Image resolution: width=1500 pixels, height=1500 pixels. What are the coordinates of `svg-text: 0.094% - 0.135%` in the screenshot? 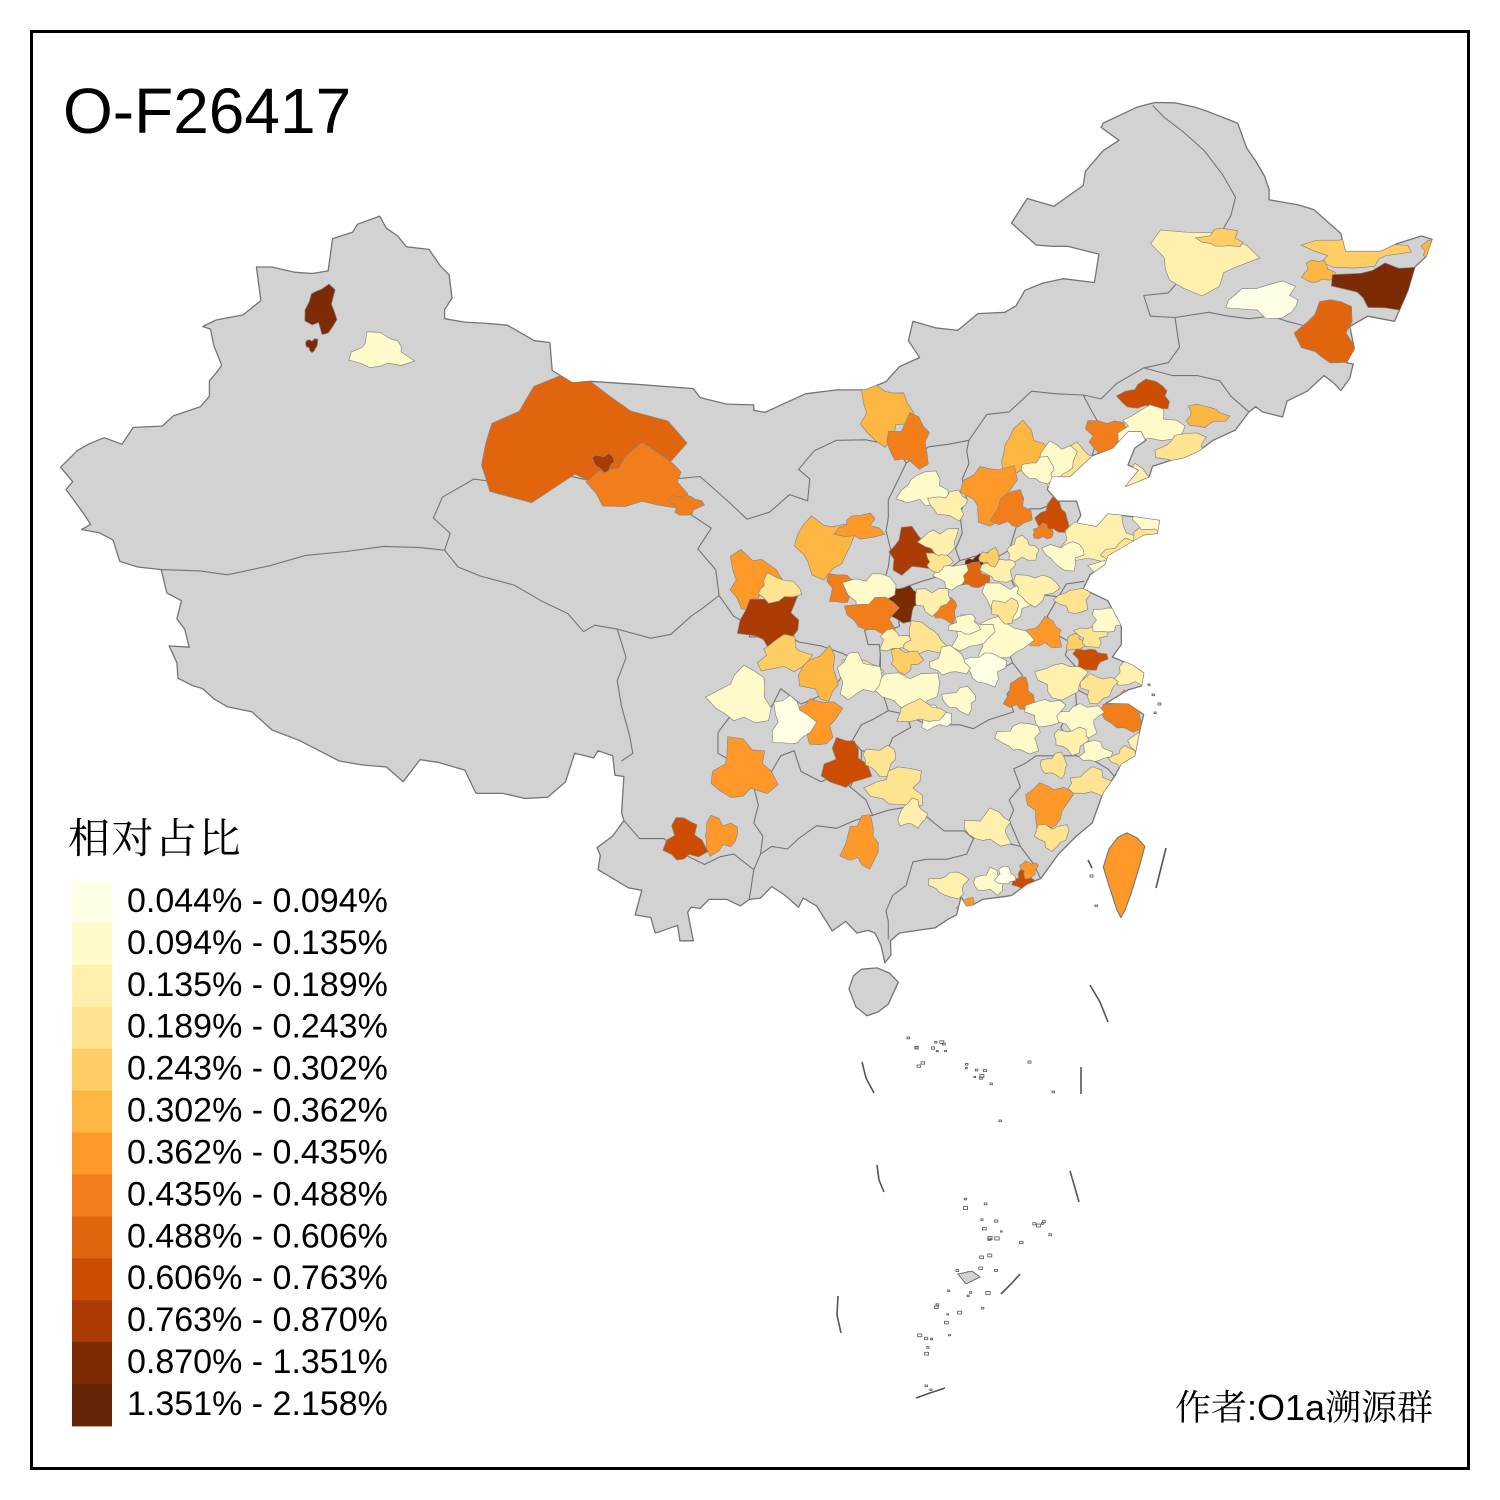 It's located at (257, 943).